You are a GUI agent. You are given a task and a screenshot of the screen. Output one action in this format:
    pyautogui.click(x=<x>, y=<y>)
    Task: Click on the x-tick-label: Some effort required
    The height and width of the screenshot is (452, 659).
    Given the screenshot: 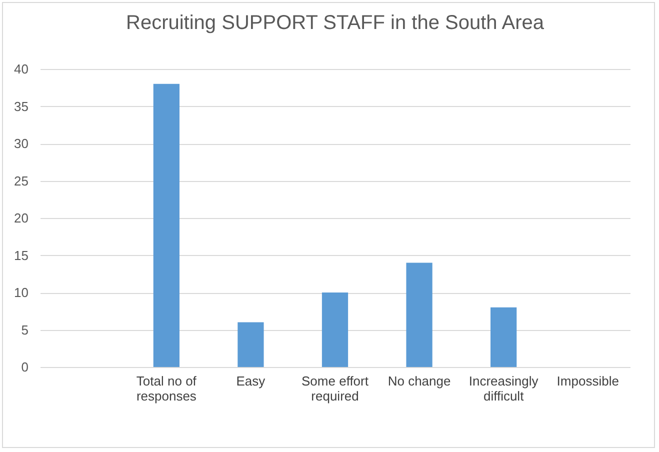 What is the action you would take?
    pyautogui.click(x=335, y=389)
    